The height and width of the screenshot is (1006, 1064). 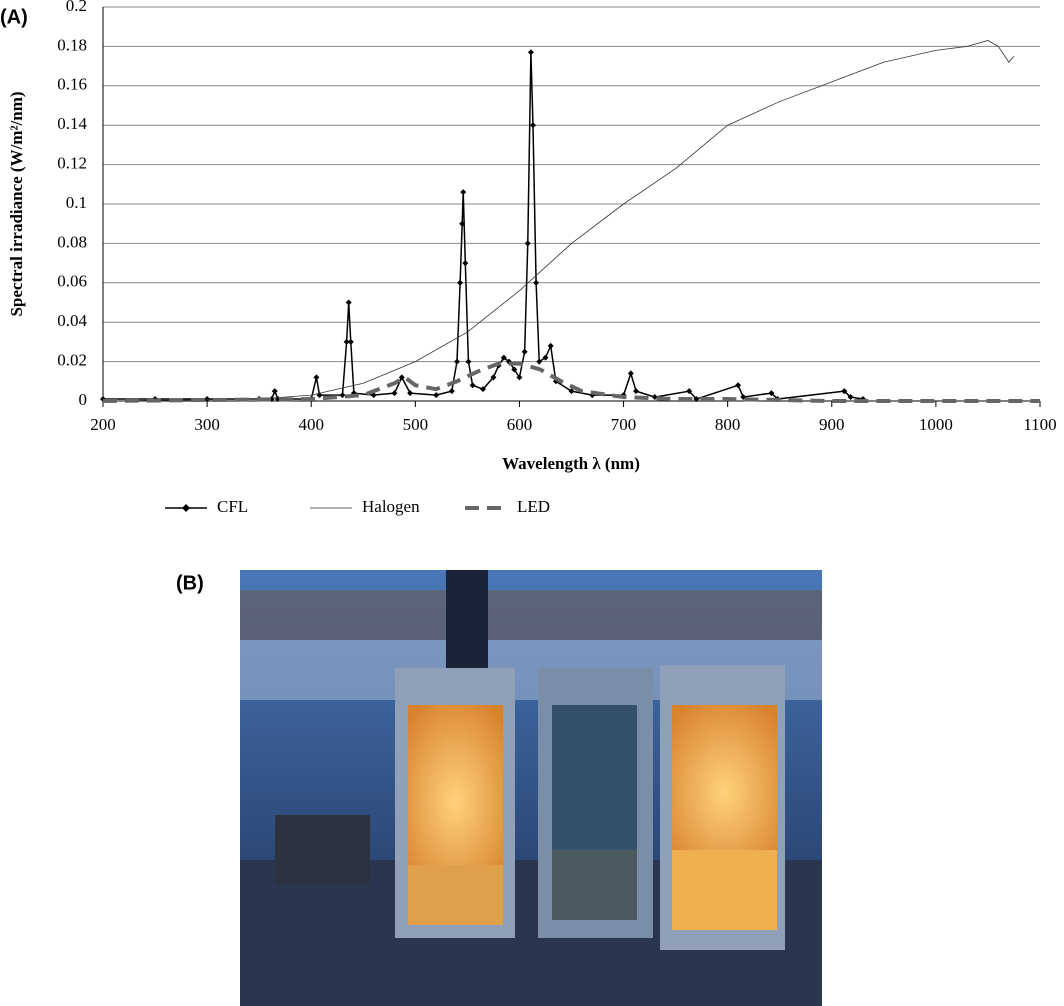 What do you see at coordinates (832, 424) in the screenshot?
I see `x-tick-label: 900` at bounding box center [832, 424].